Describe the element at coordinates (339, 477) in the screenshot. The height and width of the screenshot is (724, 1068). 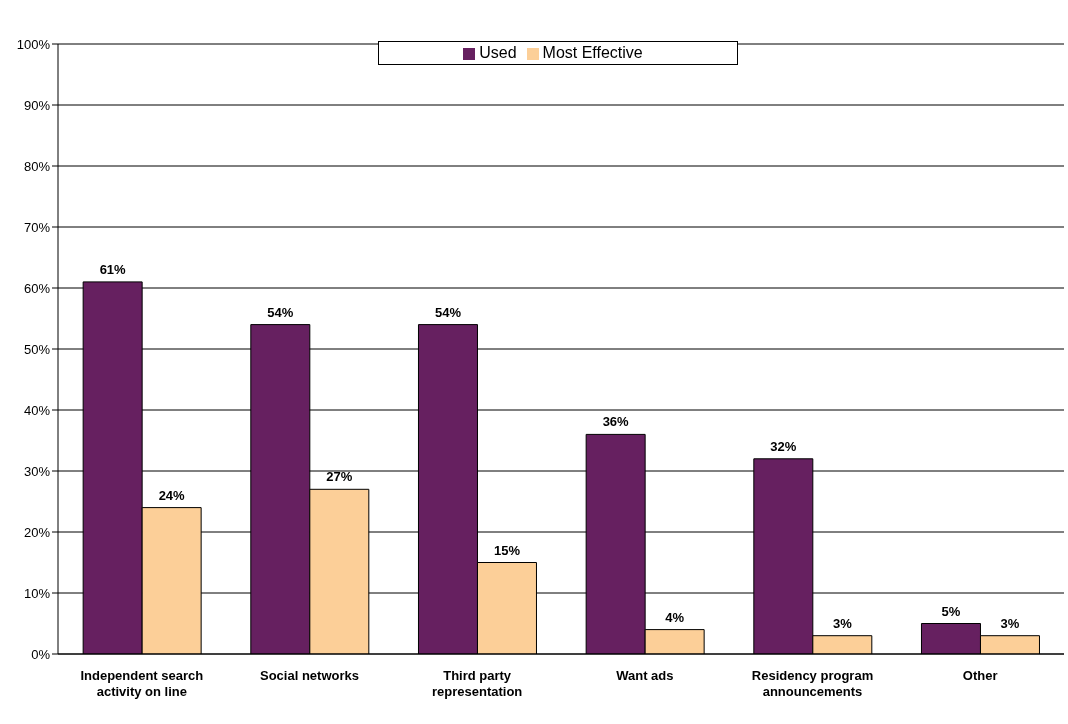
I see `data-label: 27%` at that location.